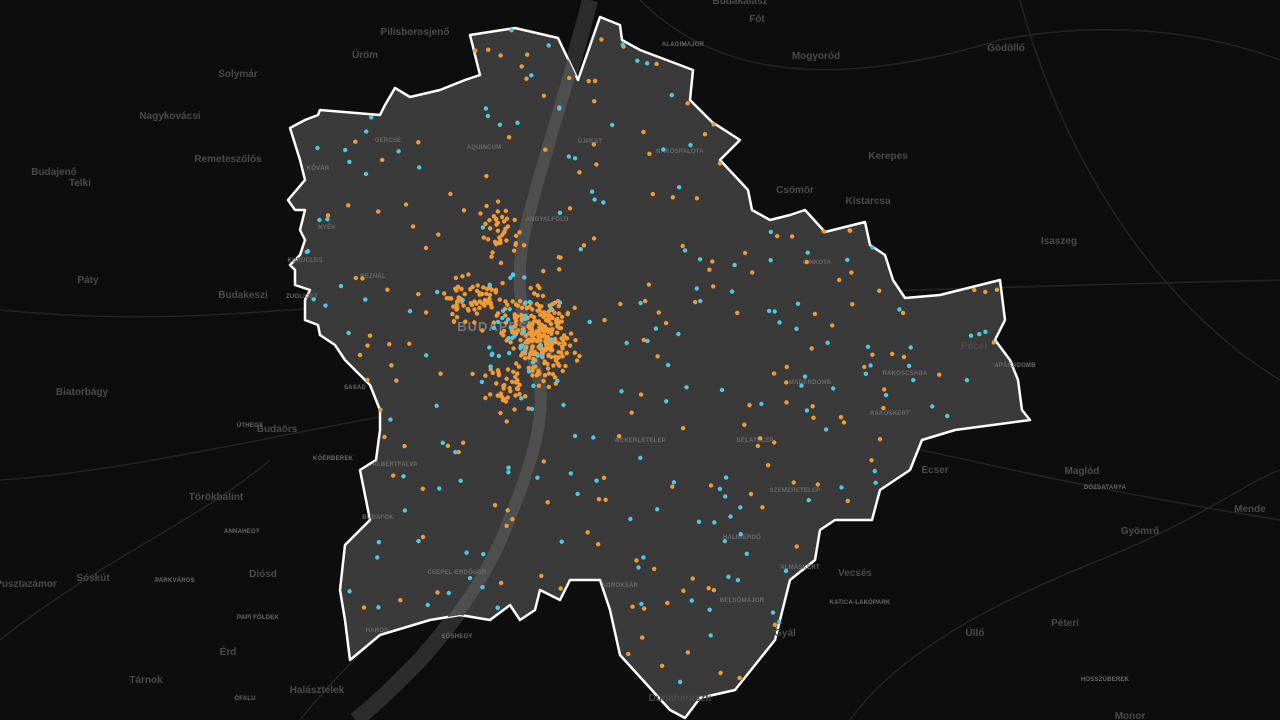  What do you see at coordinates (355, 388) in the screenshot?
I see `district-label: SASAD` at bounding box center [355, 388].